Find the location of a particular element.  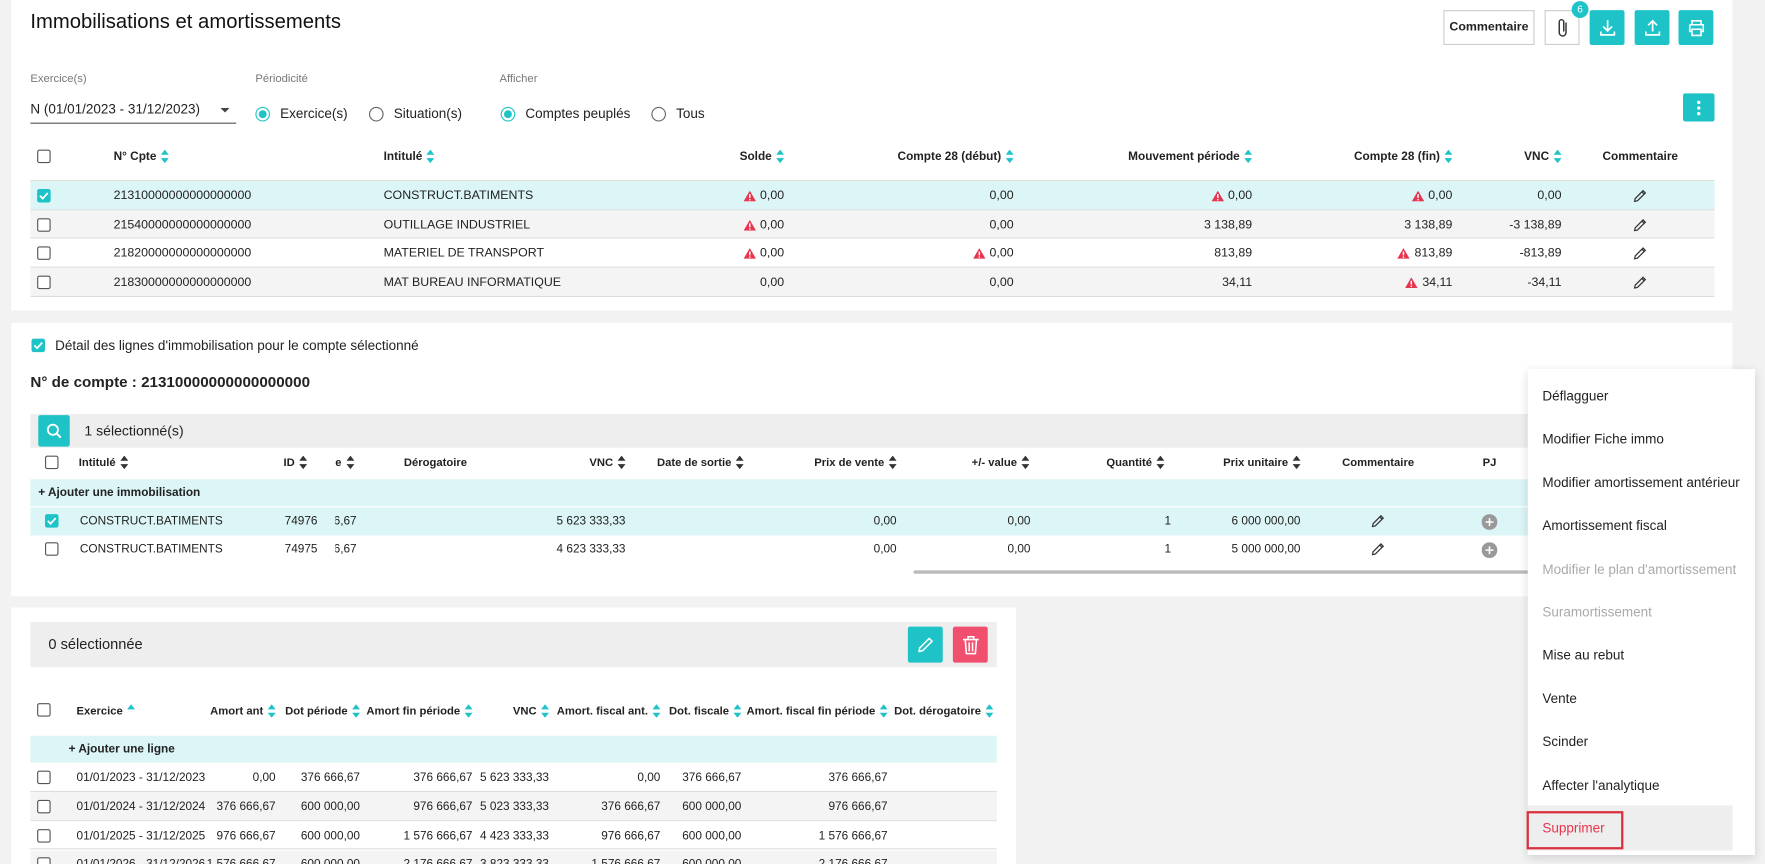

amount: 5 623 333,33 is located at coordinates (514, 777).